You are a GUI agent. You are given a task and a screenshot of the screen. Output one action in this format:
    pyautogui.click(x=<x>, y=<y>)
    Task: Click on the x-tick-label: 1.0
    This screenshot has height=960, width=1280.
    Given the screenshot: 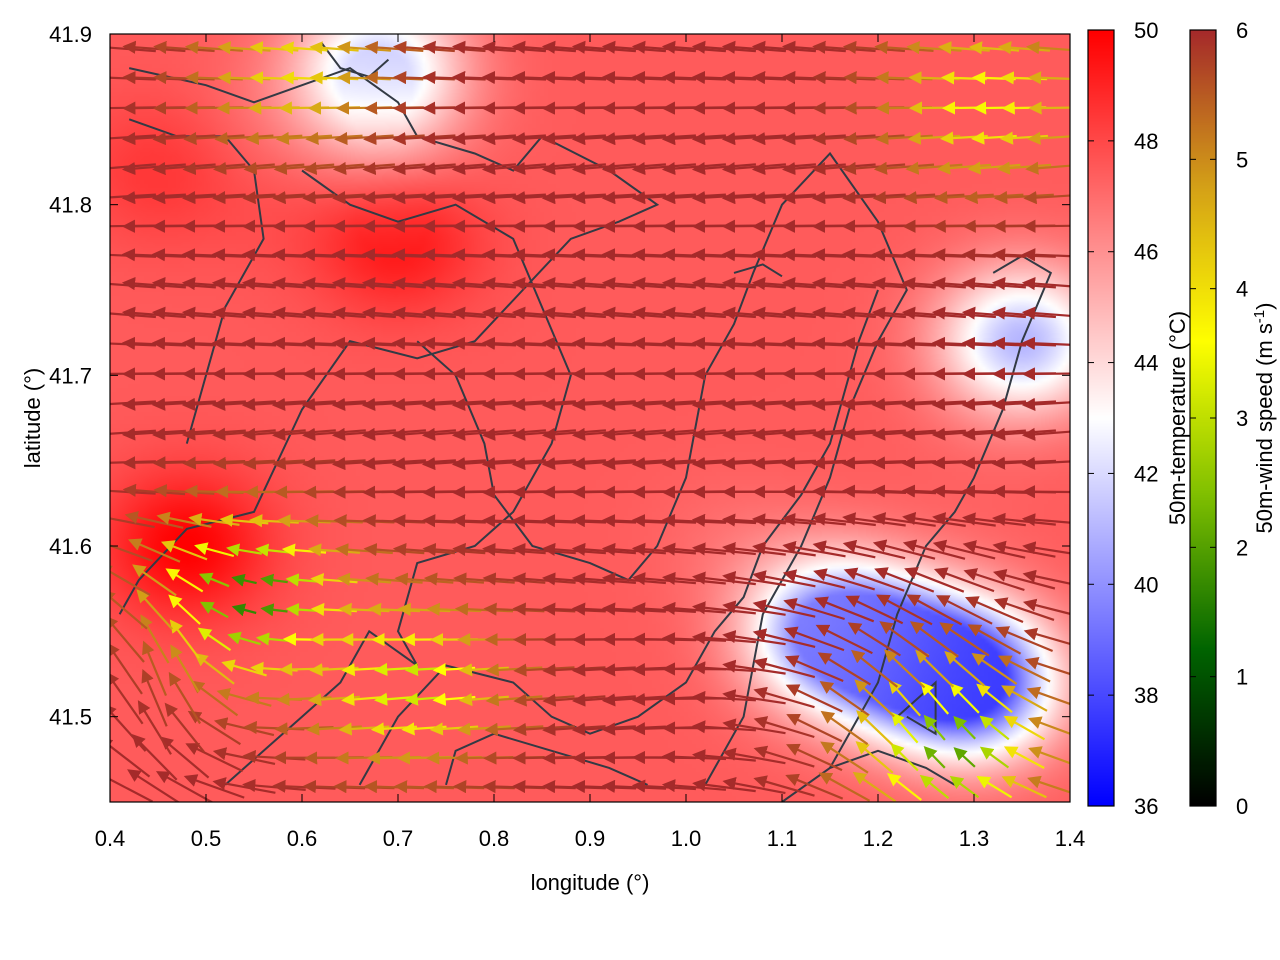 What is the action you would take?
    pyautogui.click(x=686, y=838)
    